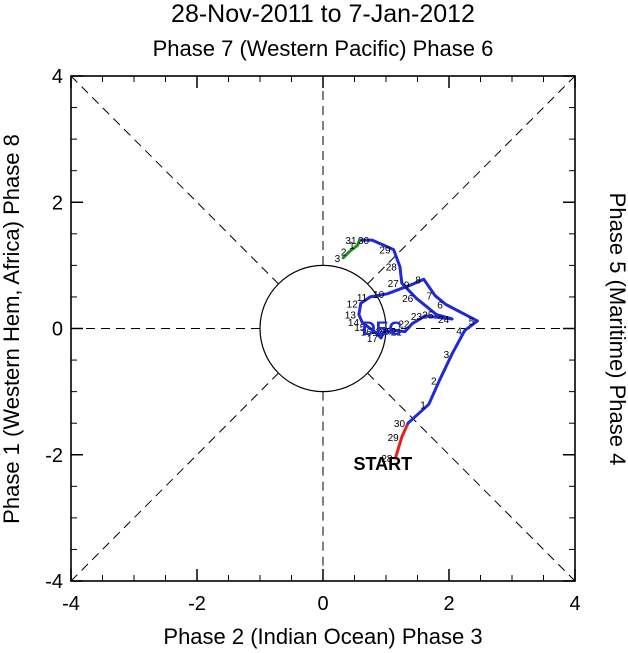 This screenshot has height=653, width=628. Describe the element at coordinates (440, 306) in the screenshot. I see `day-label: 6` at that location.